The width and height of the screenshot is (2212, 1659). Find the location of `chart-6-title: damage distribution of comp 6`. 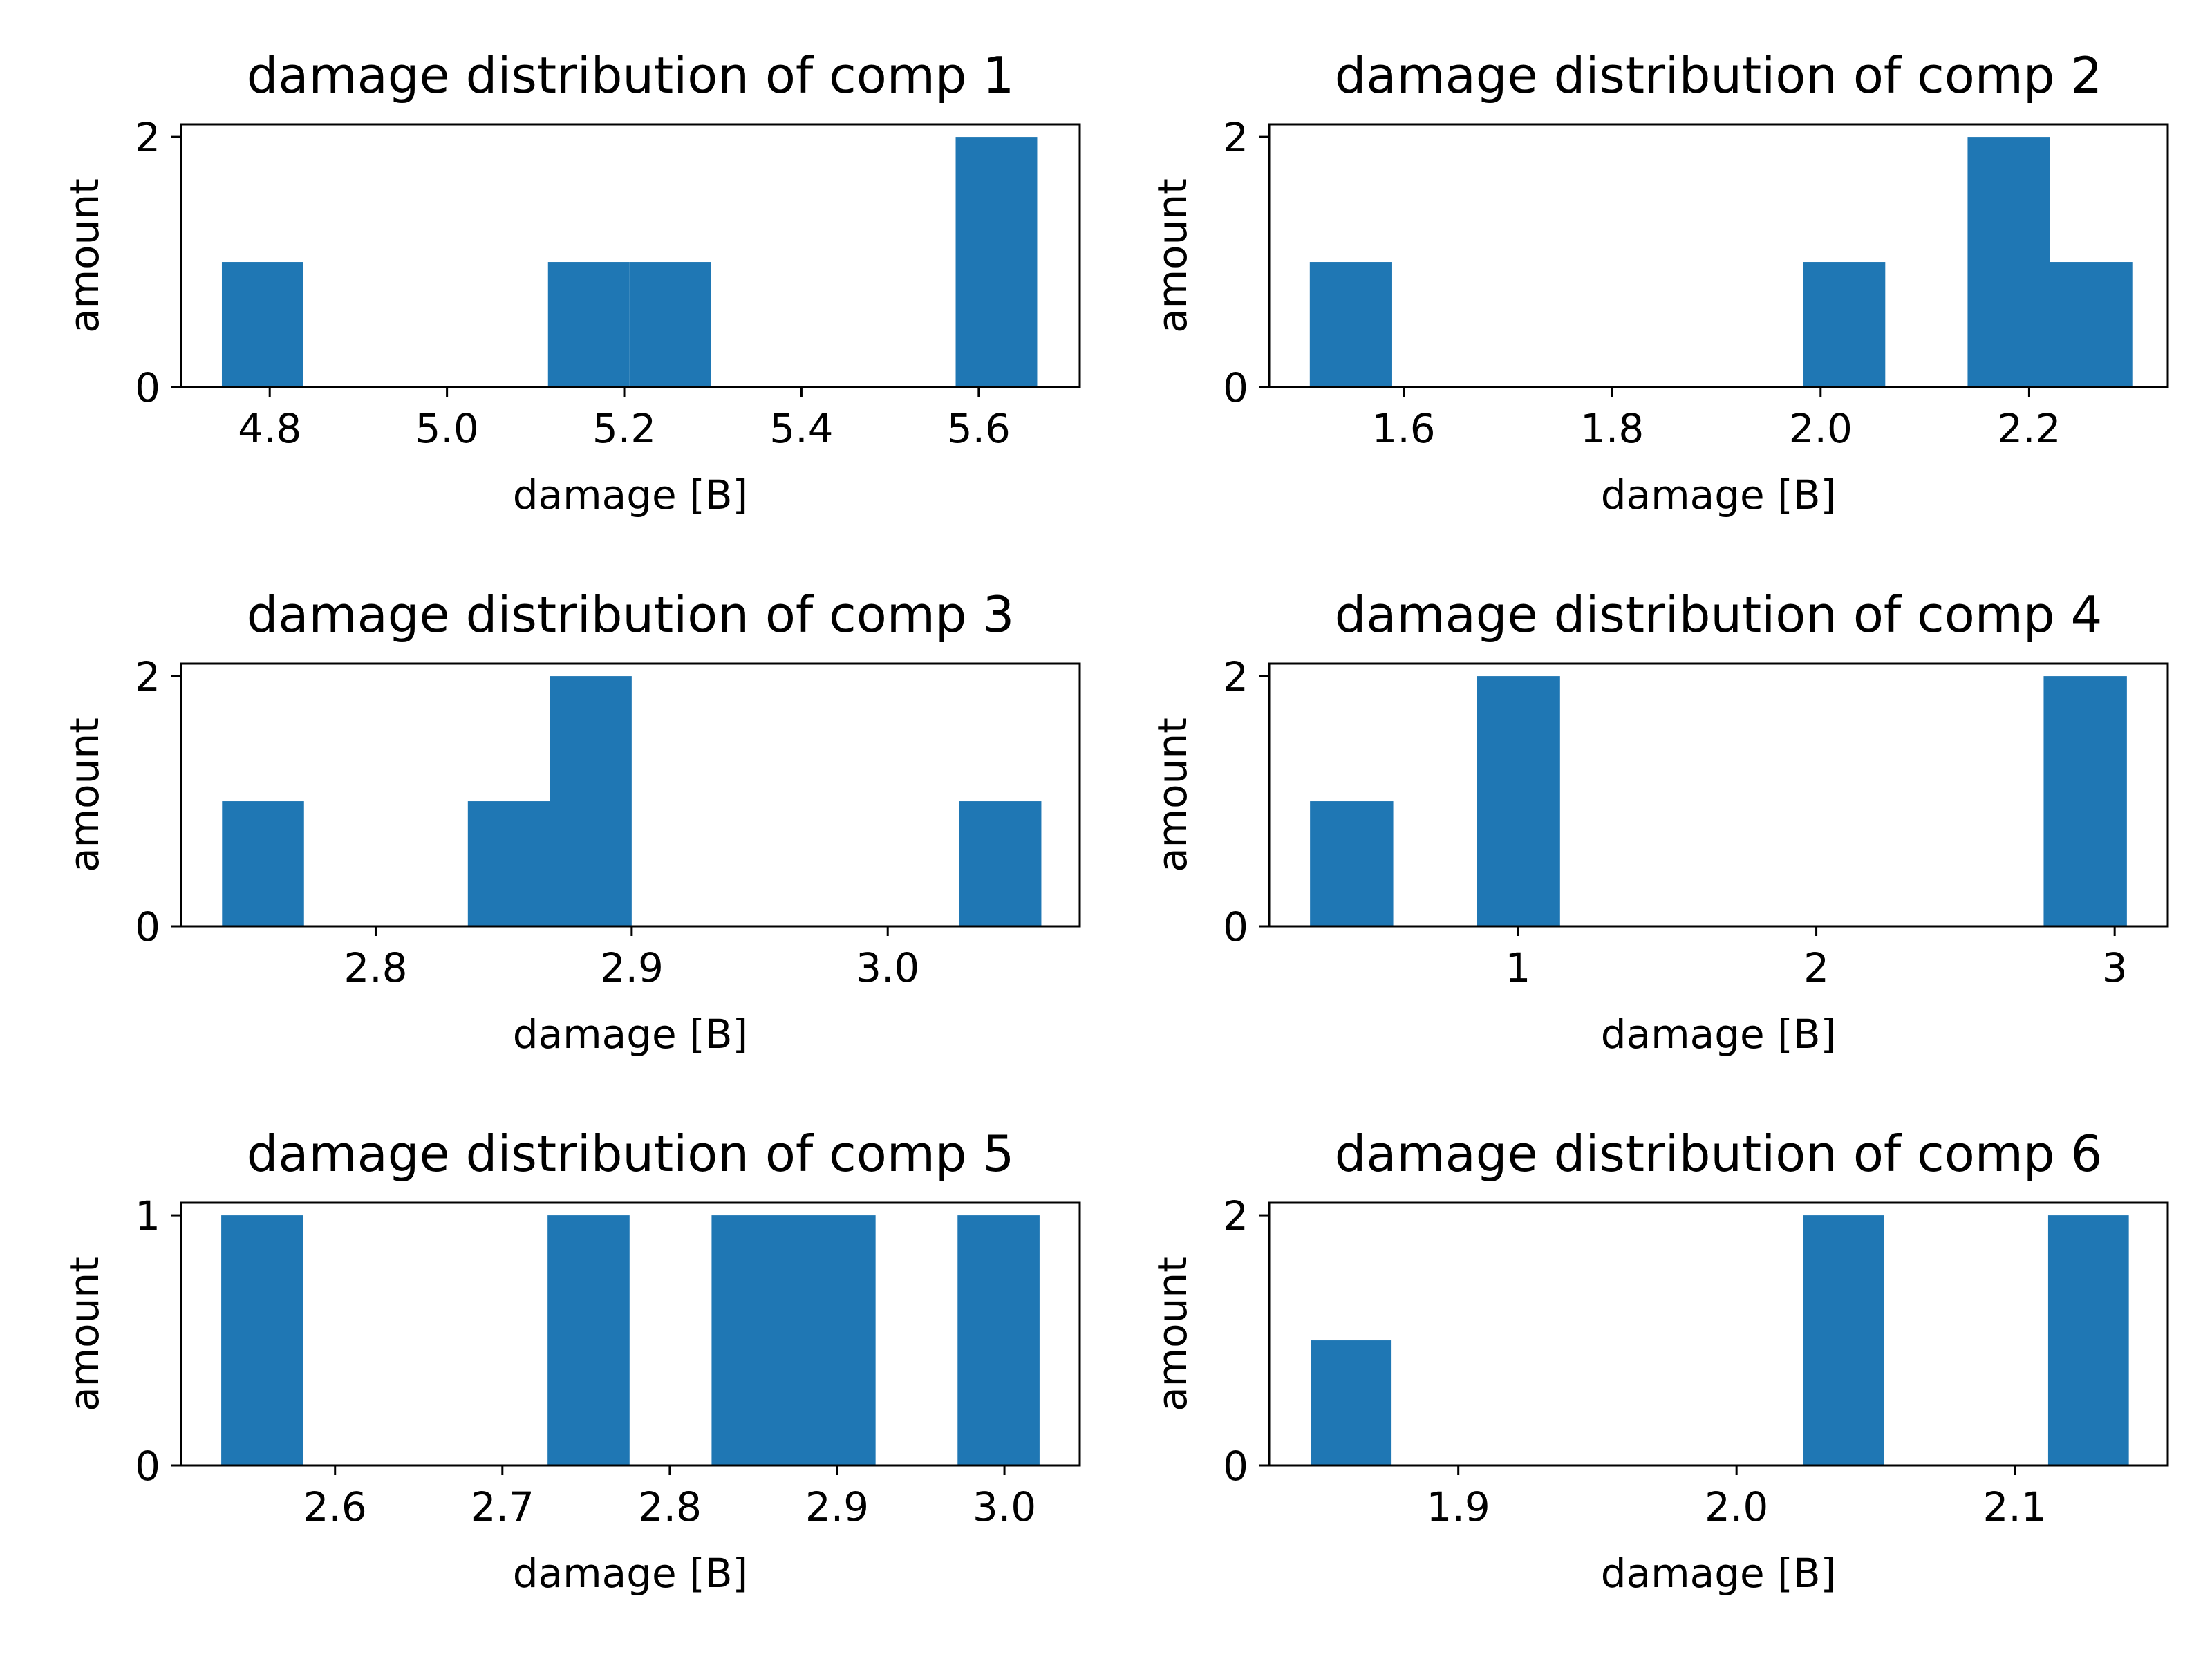

chart-6-title: damage distribution of comp 6 is located at coordinates (1719, 1154).